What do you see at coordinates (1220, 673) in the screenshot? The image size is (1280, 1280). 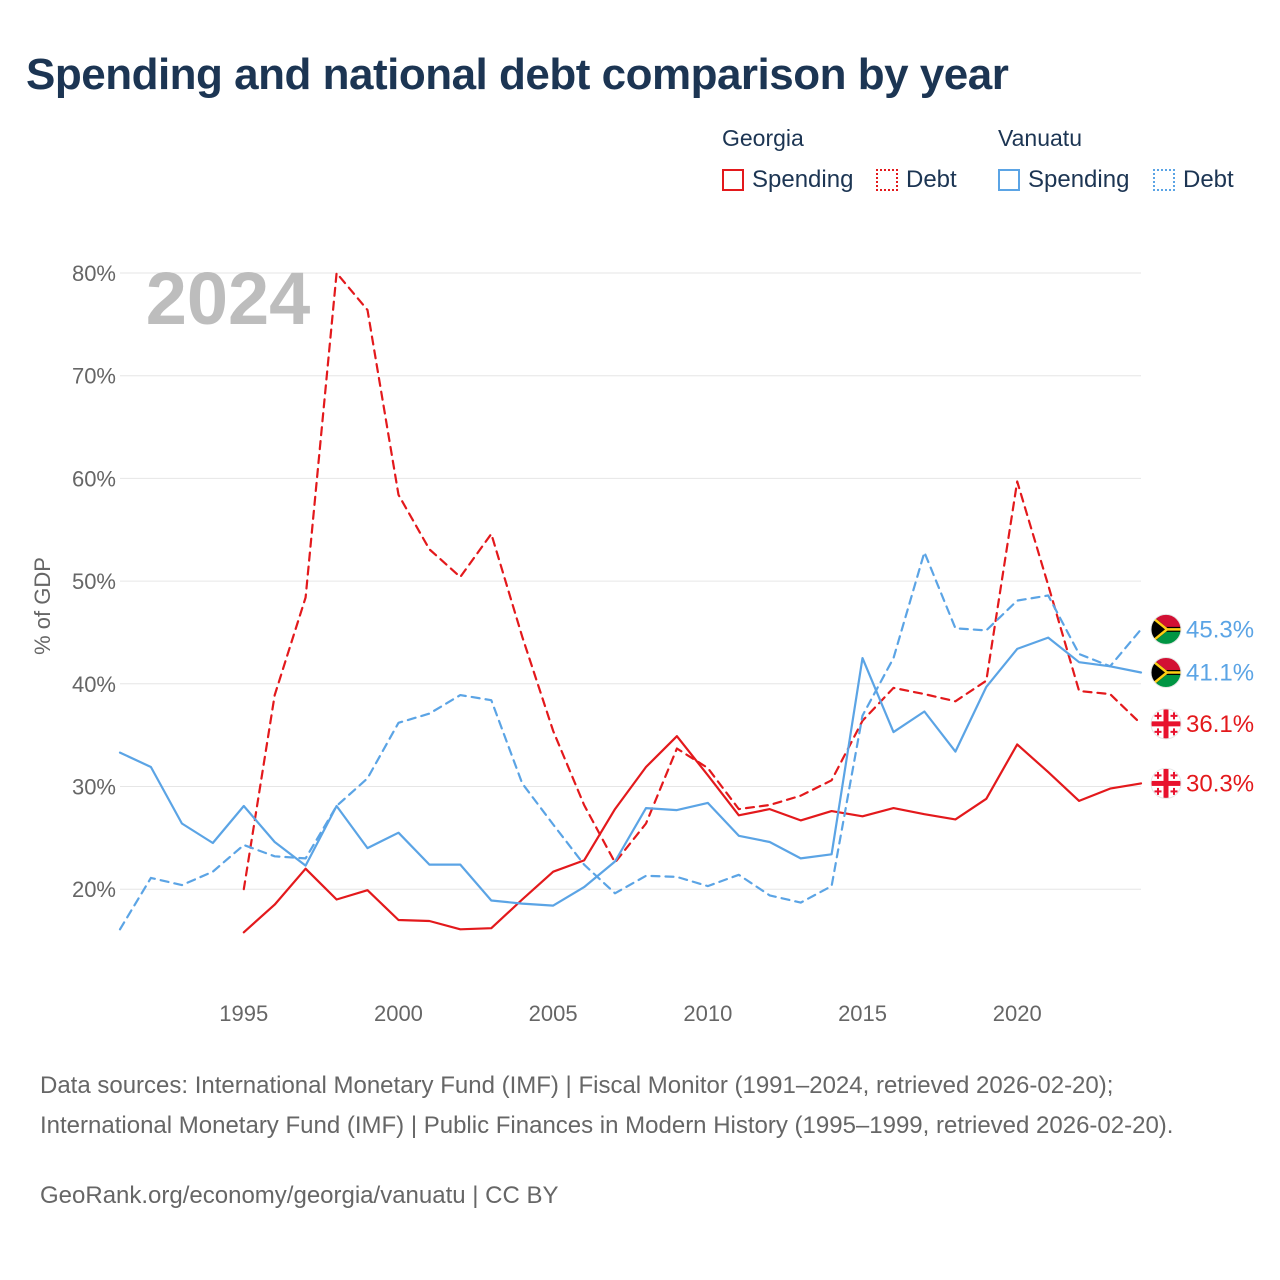 I see `end-value-label: 41.1%` at bounding box center [1220, 673].